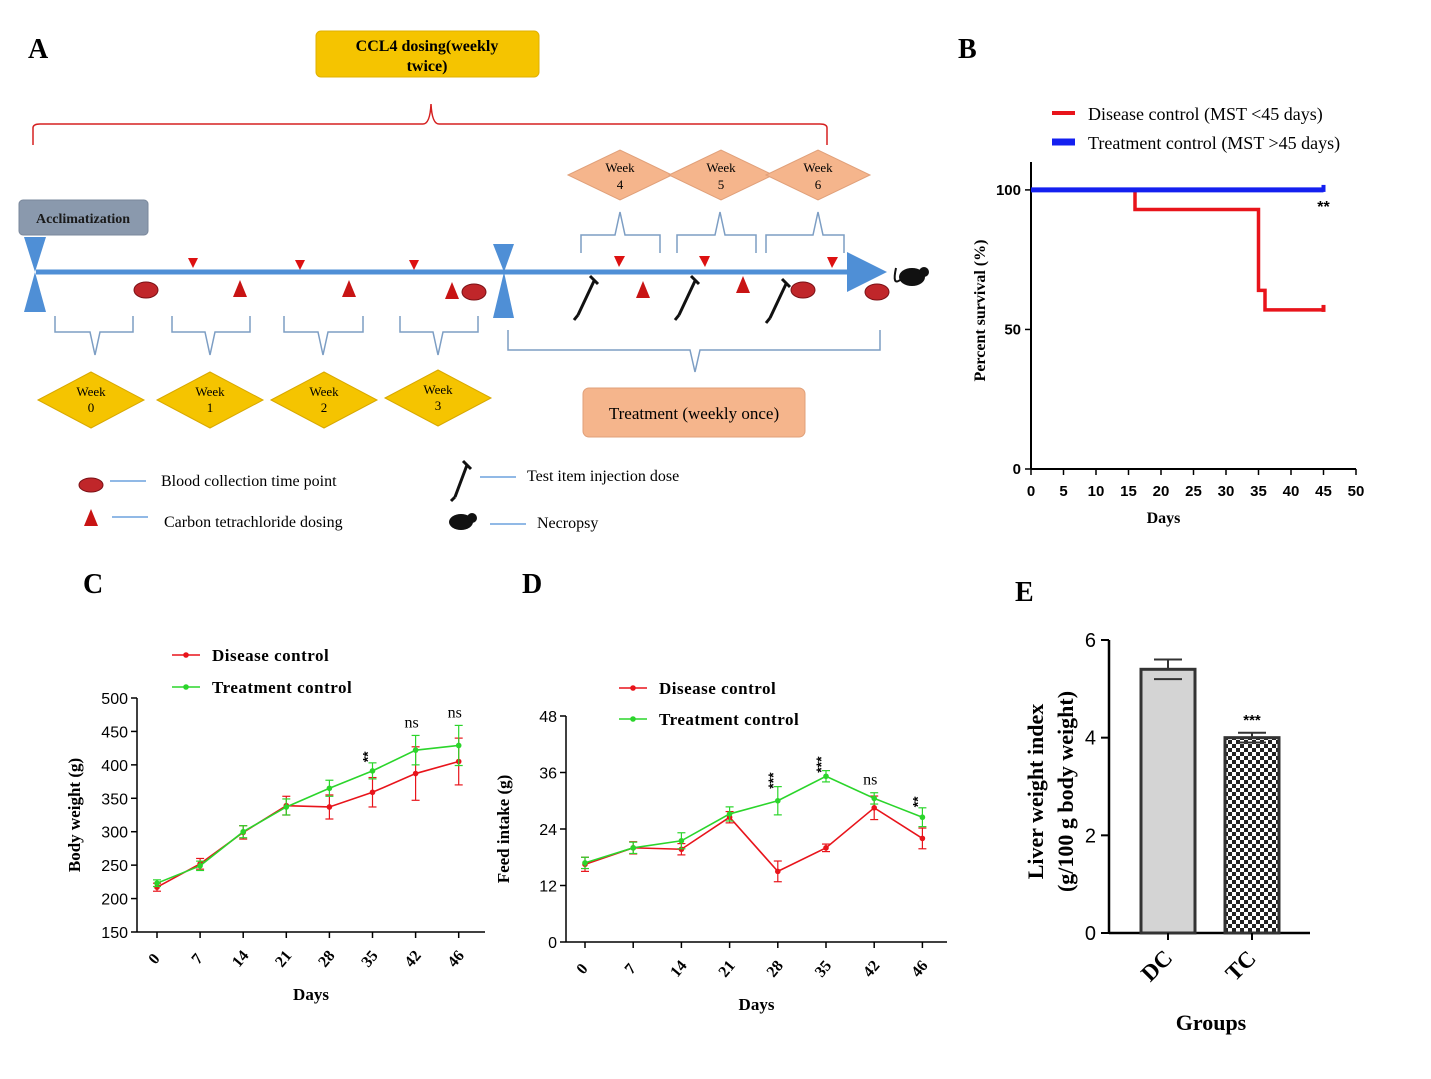  What do you see at coordinates (114, 866) in the screenshot?
I see `y-tick-label: 250` at bounding box center [114, 866].